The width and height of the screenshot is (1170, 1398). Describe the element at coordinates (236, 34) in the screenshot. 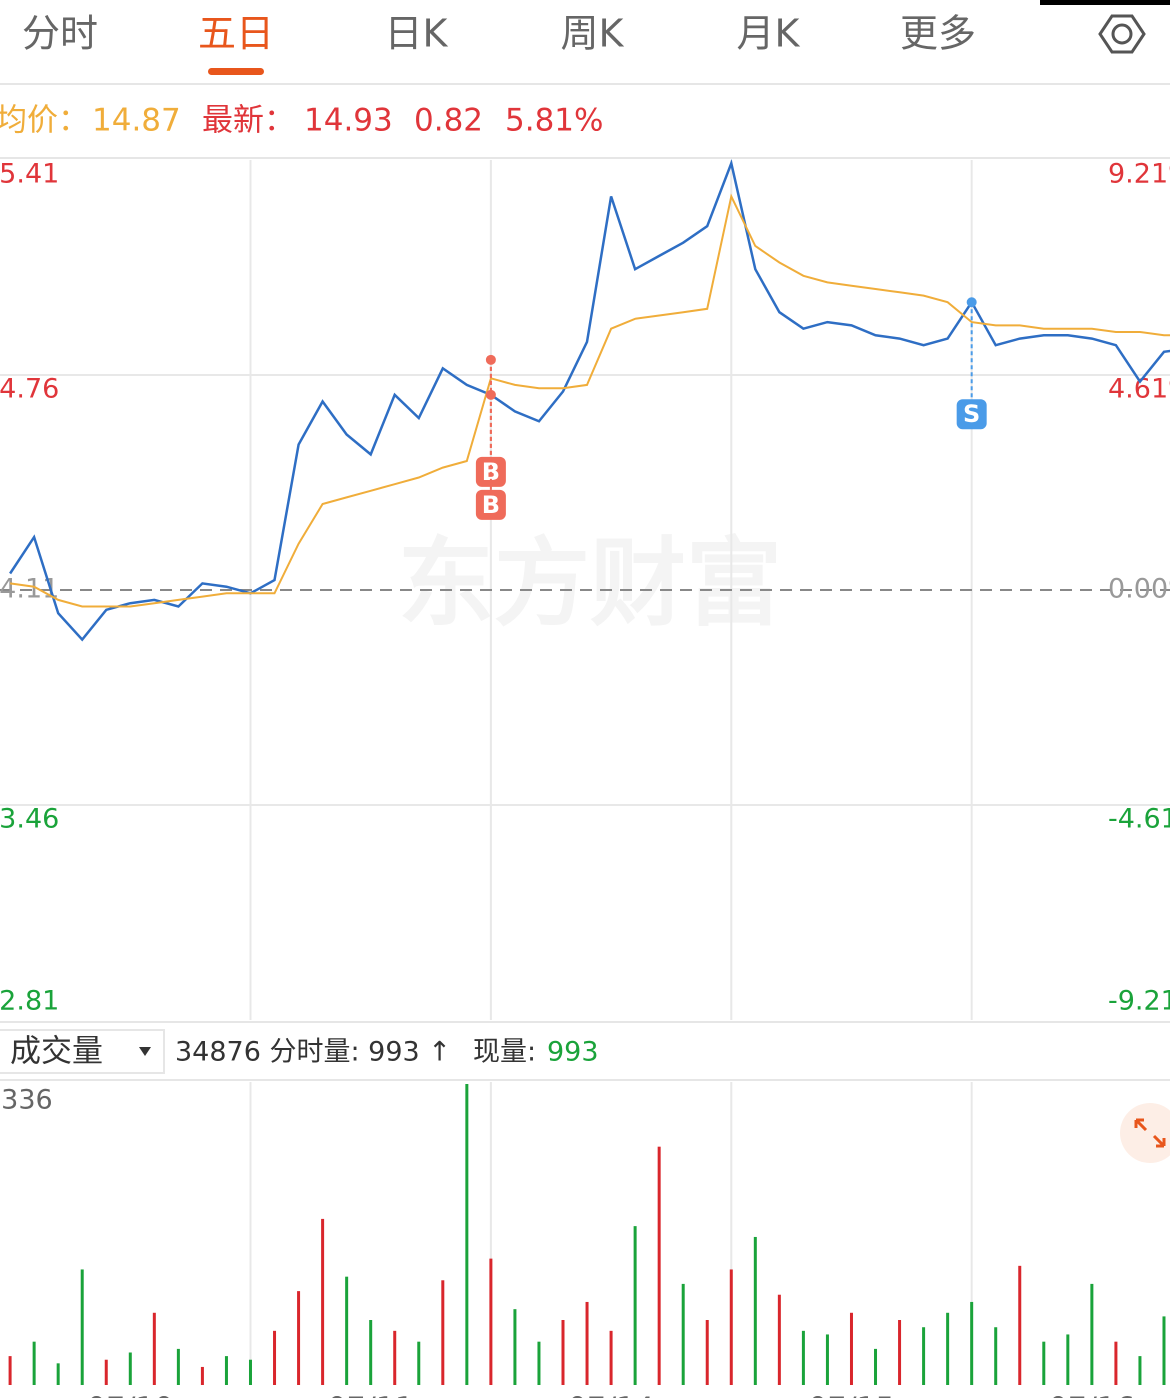

I see `tab: 五日` at that location.